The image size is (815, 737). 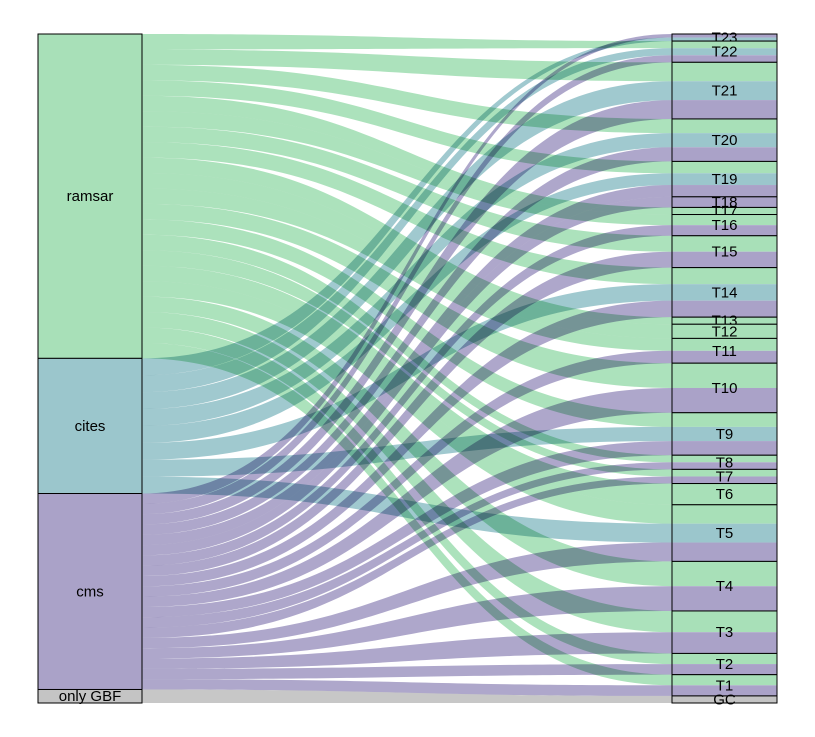 I want to click on ribbon-cms-T7, so click(x=407, y=557).